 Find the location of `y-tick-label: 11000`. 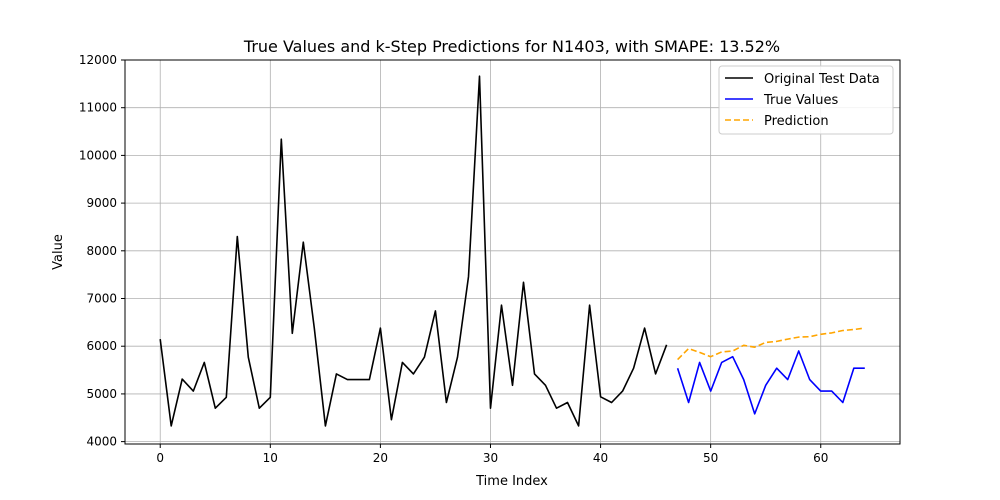

y-tick-label: 11000 is located at coordinates (98, 108).